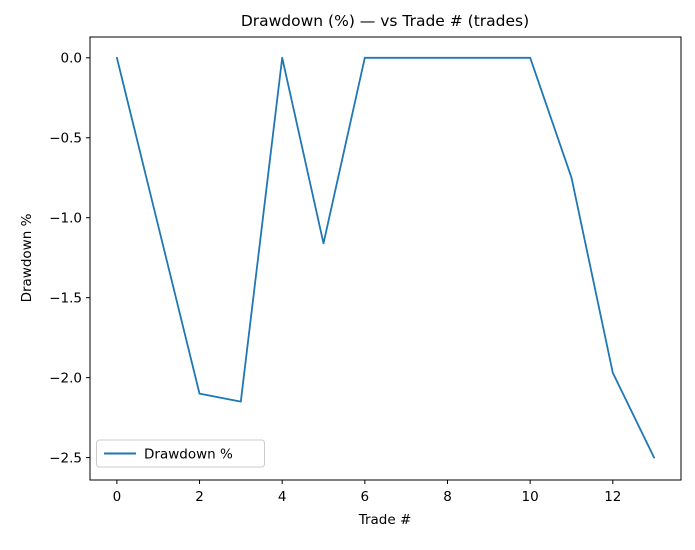  What do you see at coordinates (385, 520) in the screenshot?
I see `x-axis-label: Trade #` at bounding box center [385, 520].